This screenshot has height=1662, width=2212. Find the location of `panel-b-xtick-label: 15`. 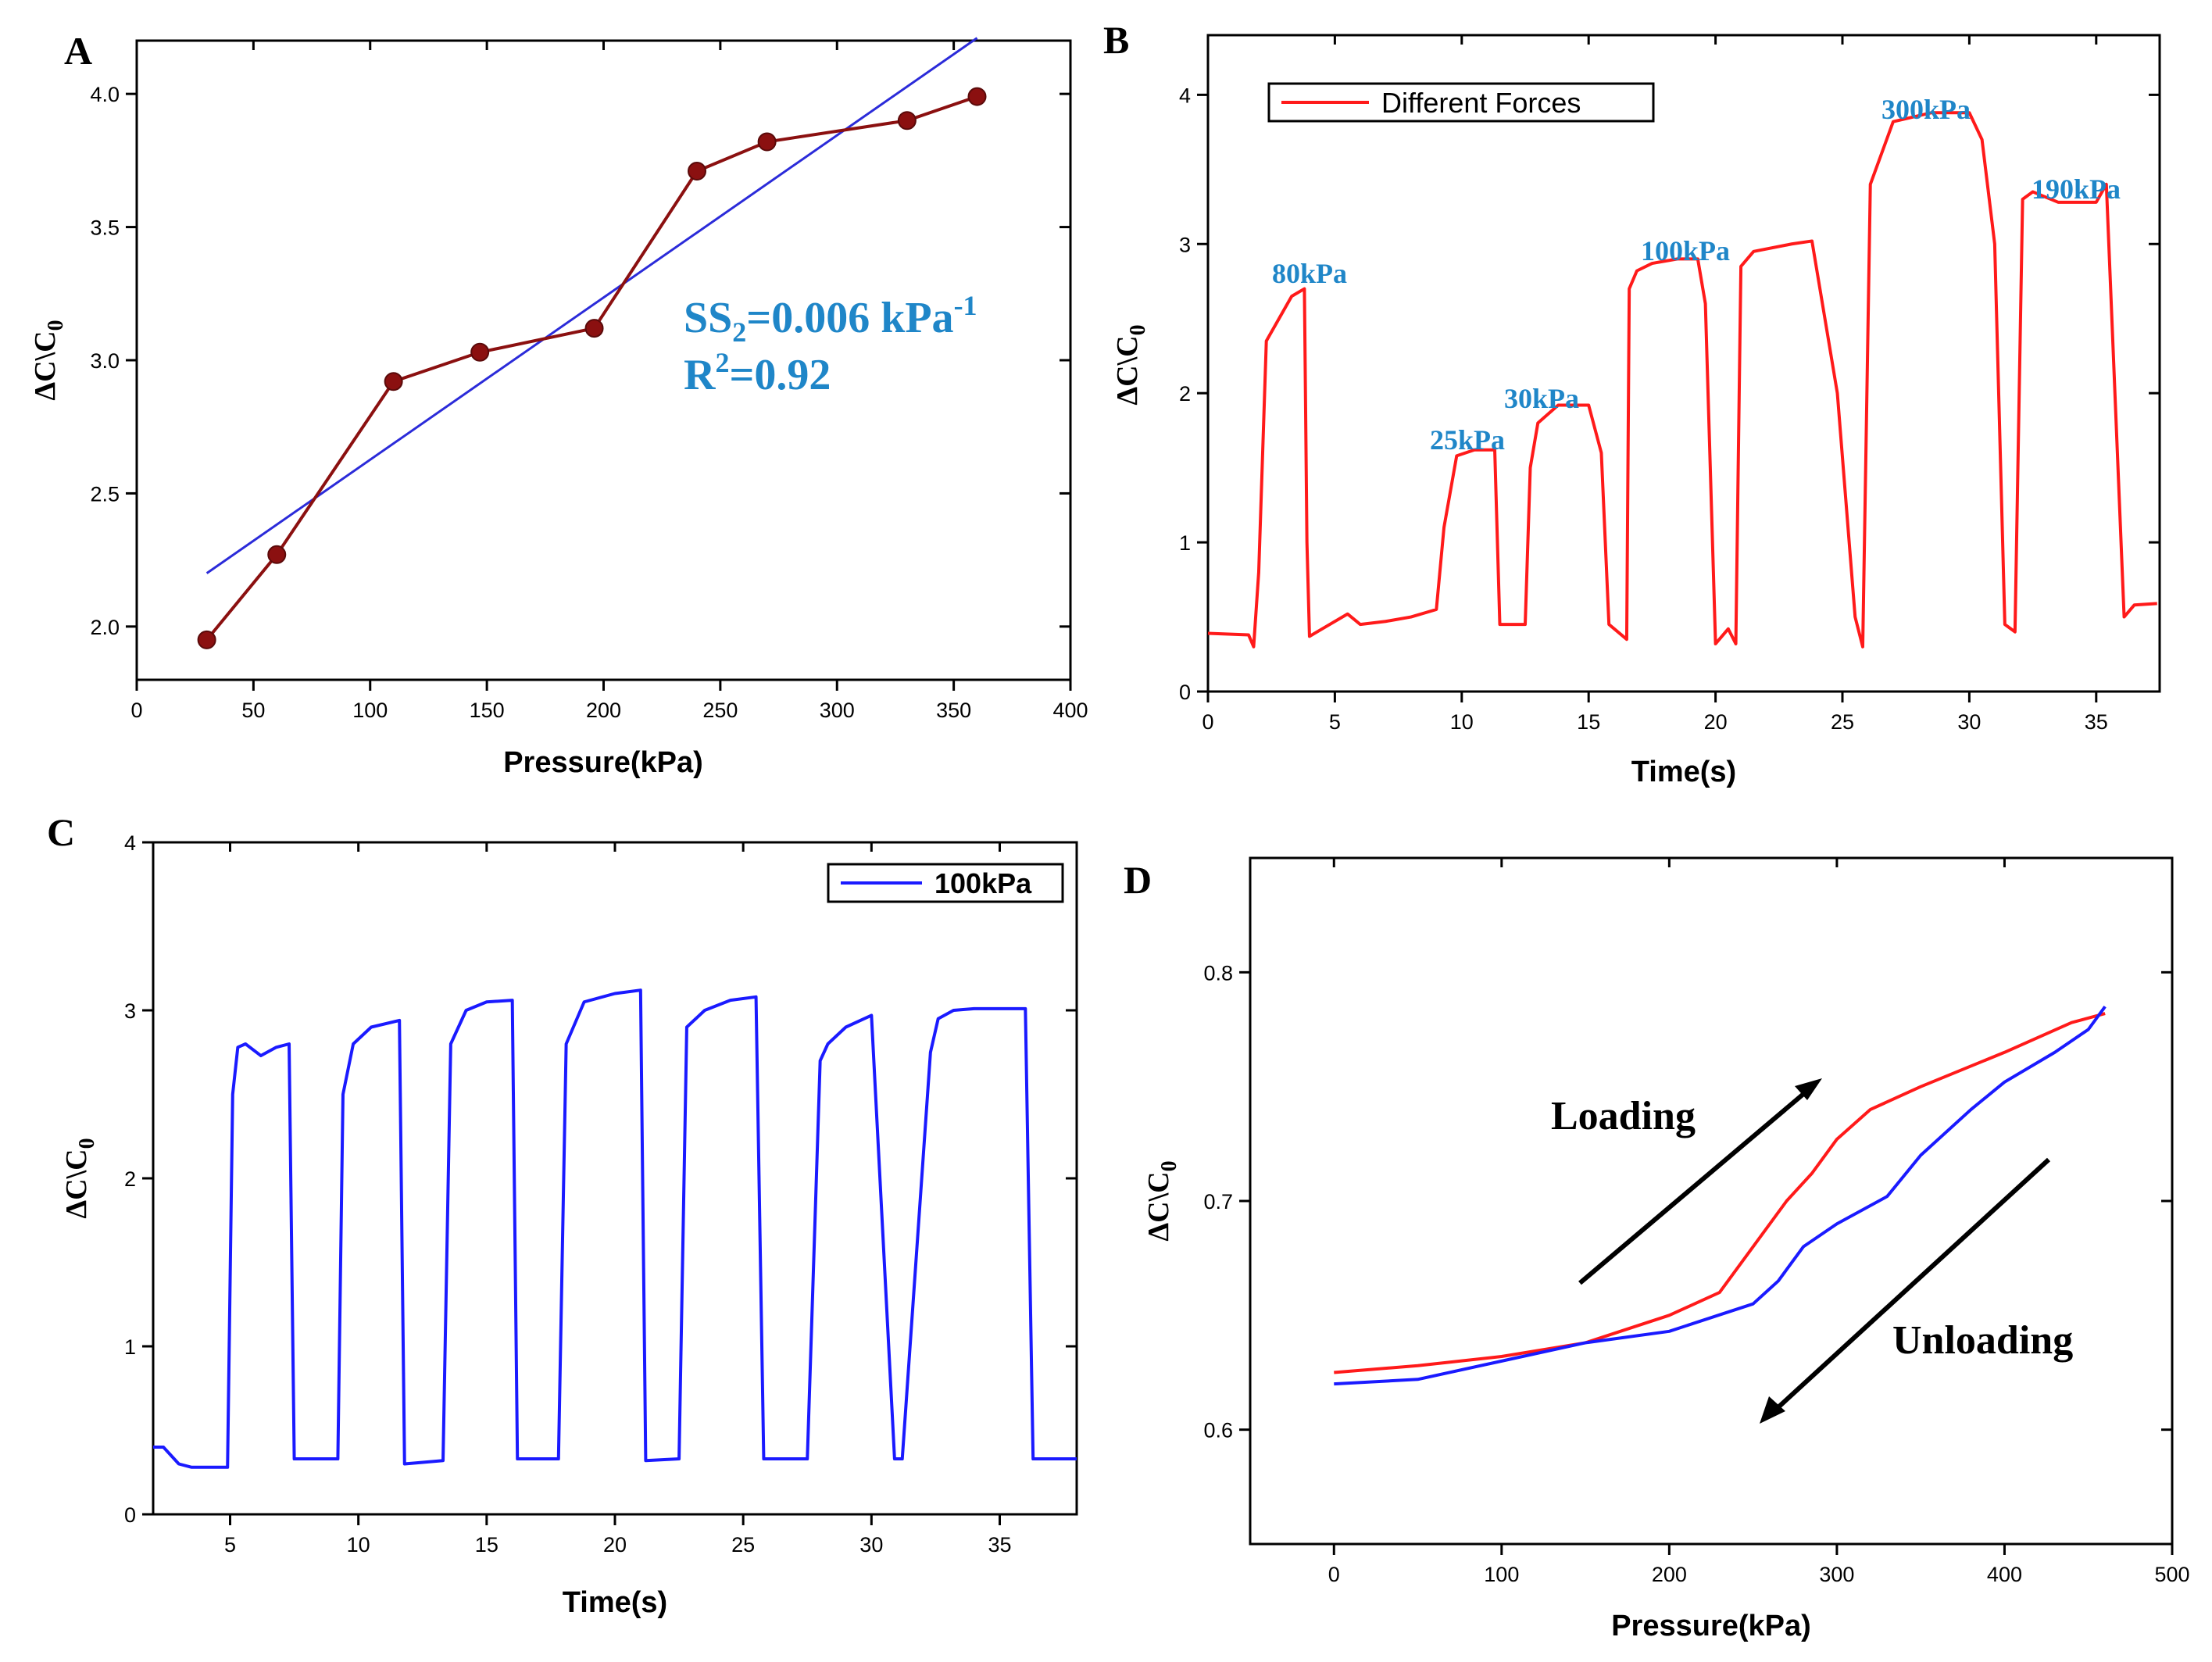

panel-b-xtick-label: 15 is located at coordinates (1588, 722).